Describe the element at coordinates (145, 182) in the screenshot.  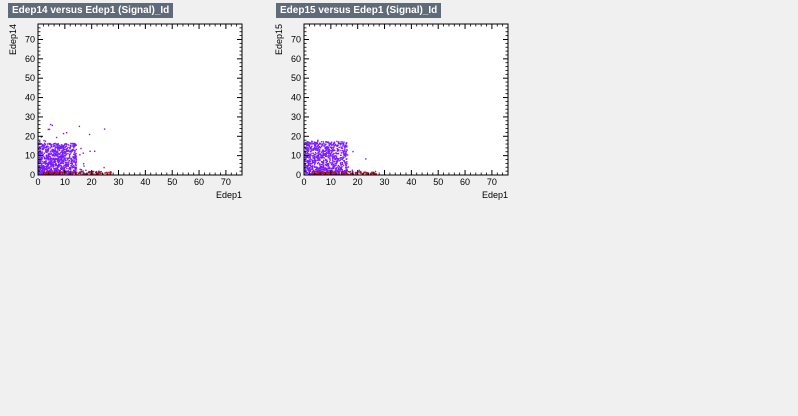
I see `x-tick-label: 40` at that location.